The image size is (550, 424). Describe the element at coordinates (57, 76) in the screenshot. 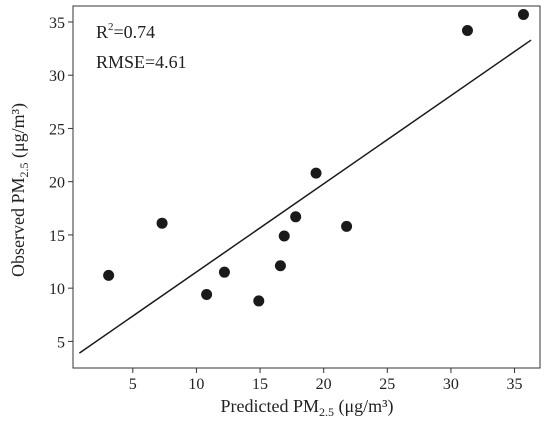

I see `y-tick-label: 30` at that location.